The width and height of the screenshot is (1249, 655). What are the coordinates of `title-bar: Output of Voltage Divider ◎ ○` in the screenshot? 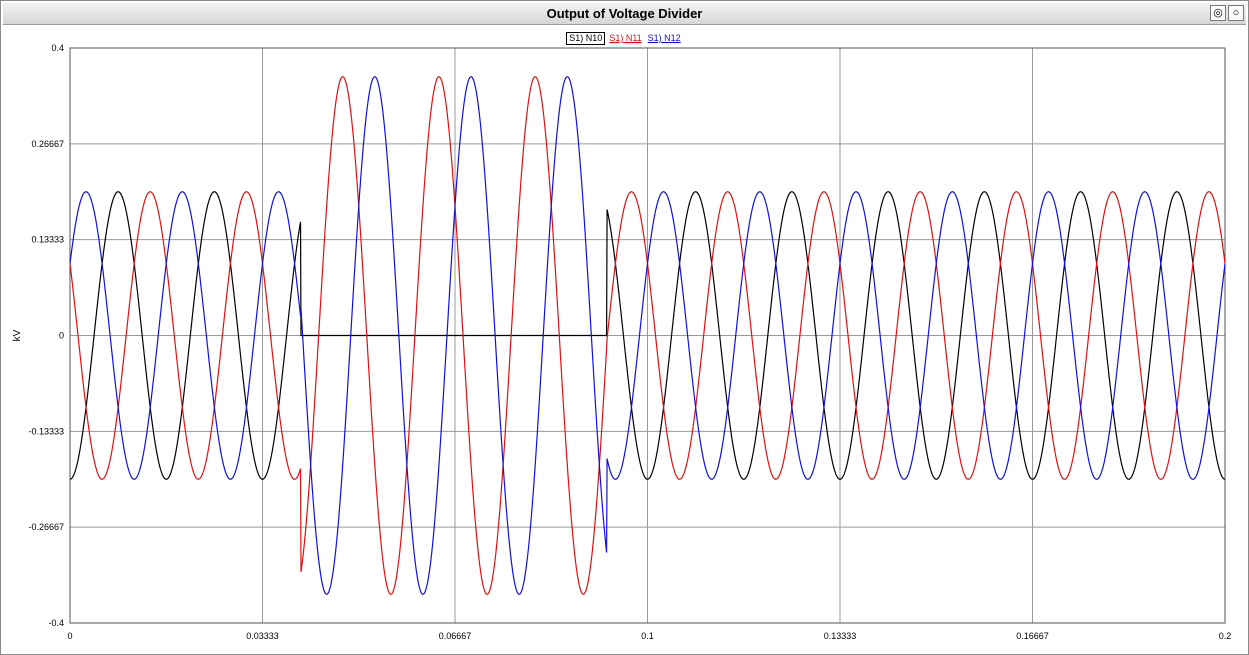 It's located at (624, 14).